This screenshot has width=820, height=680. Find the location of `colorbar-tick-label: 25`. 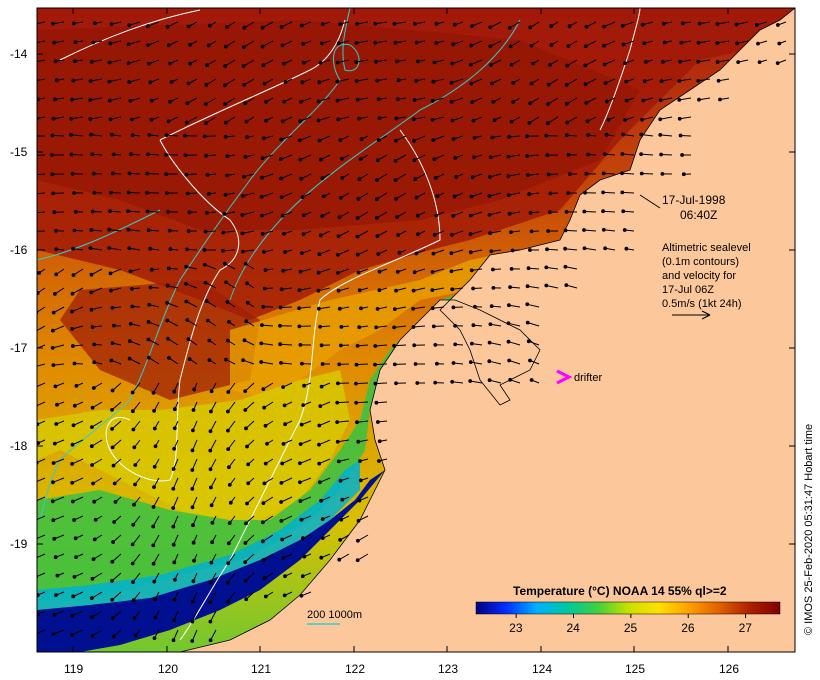

colorbar-tick-label: 25 is located at coordinates (631, 628).